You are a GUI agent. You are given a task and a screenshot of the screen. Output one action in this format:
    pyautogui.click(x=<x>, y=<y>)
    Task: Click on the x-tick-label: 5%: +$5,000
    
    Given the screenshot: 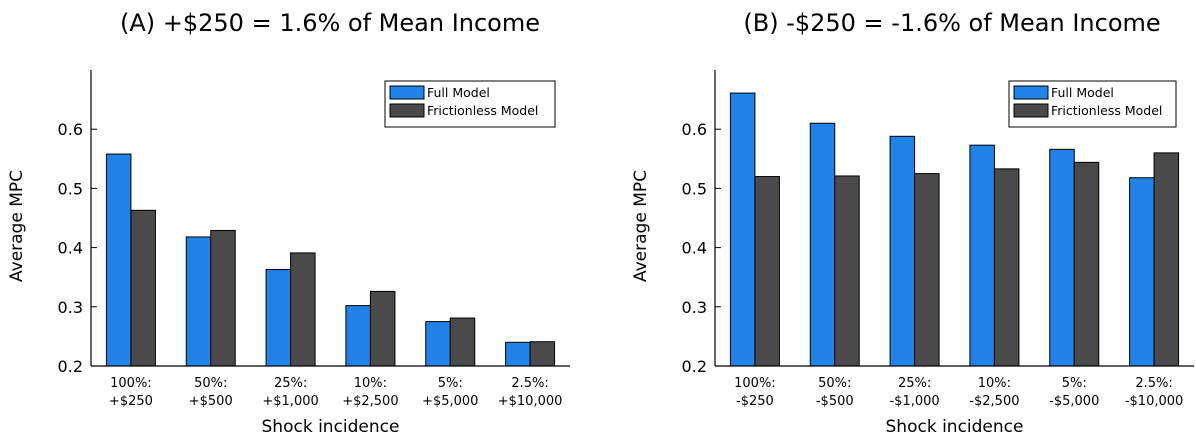 What is the action you would take?
    pyautogui.click(x=450, y=392)
    